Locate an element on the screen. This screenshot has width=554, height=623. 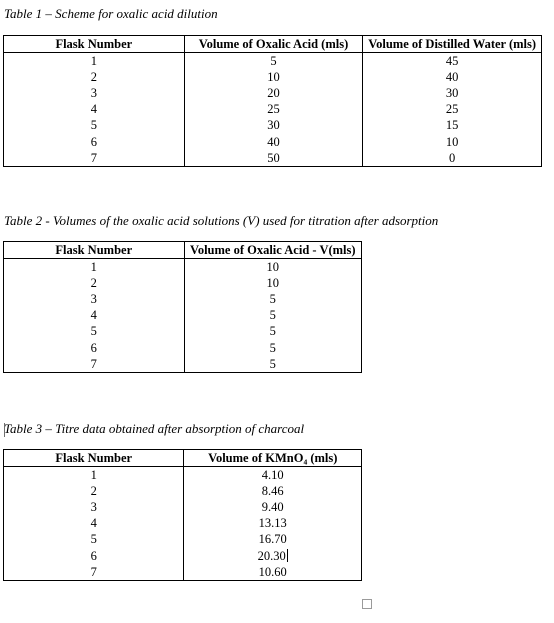
table-row: 6 20.30 is located at coordinates (182, 555).